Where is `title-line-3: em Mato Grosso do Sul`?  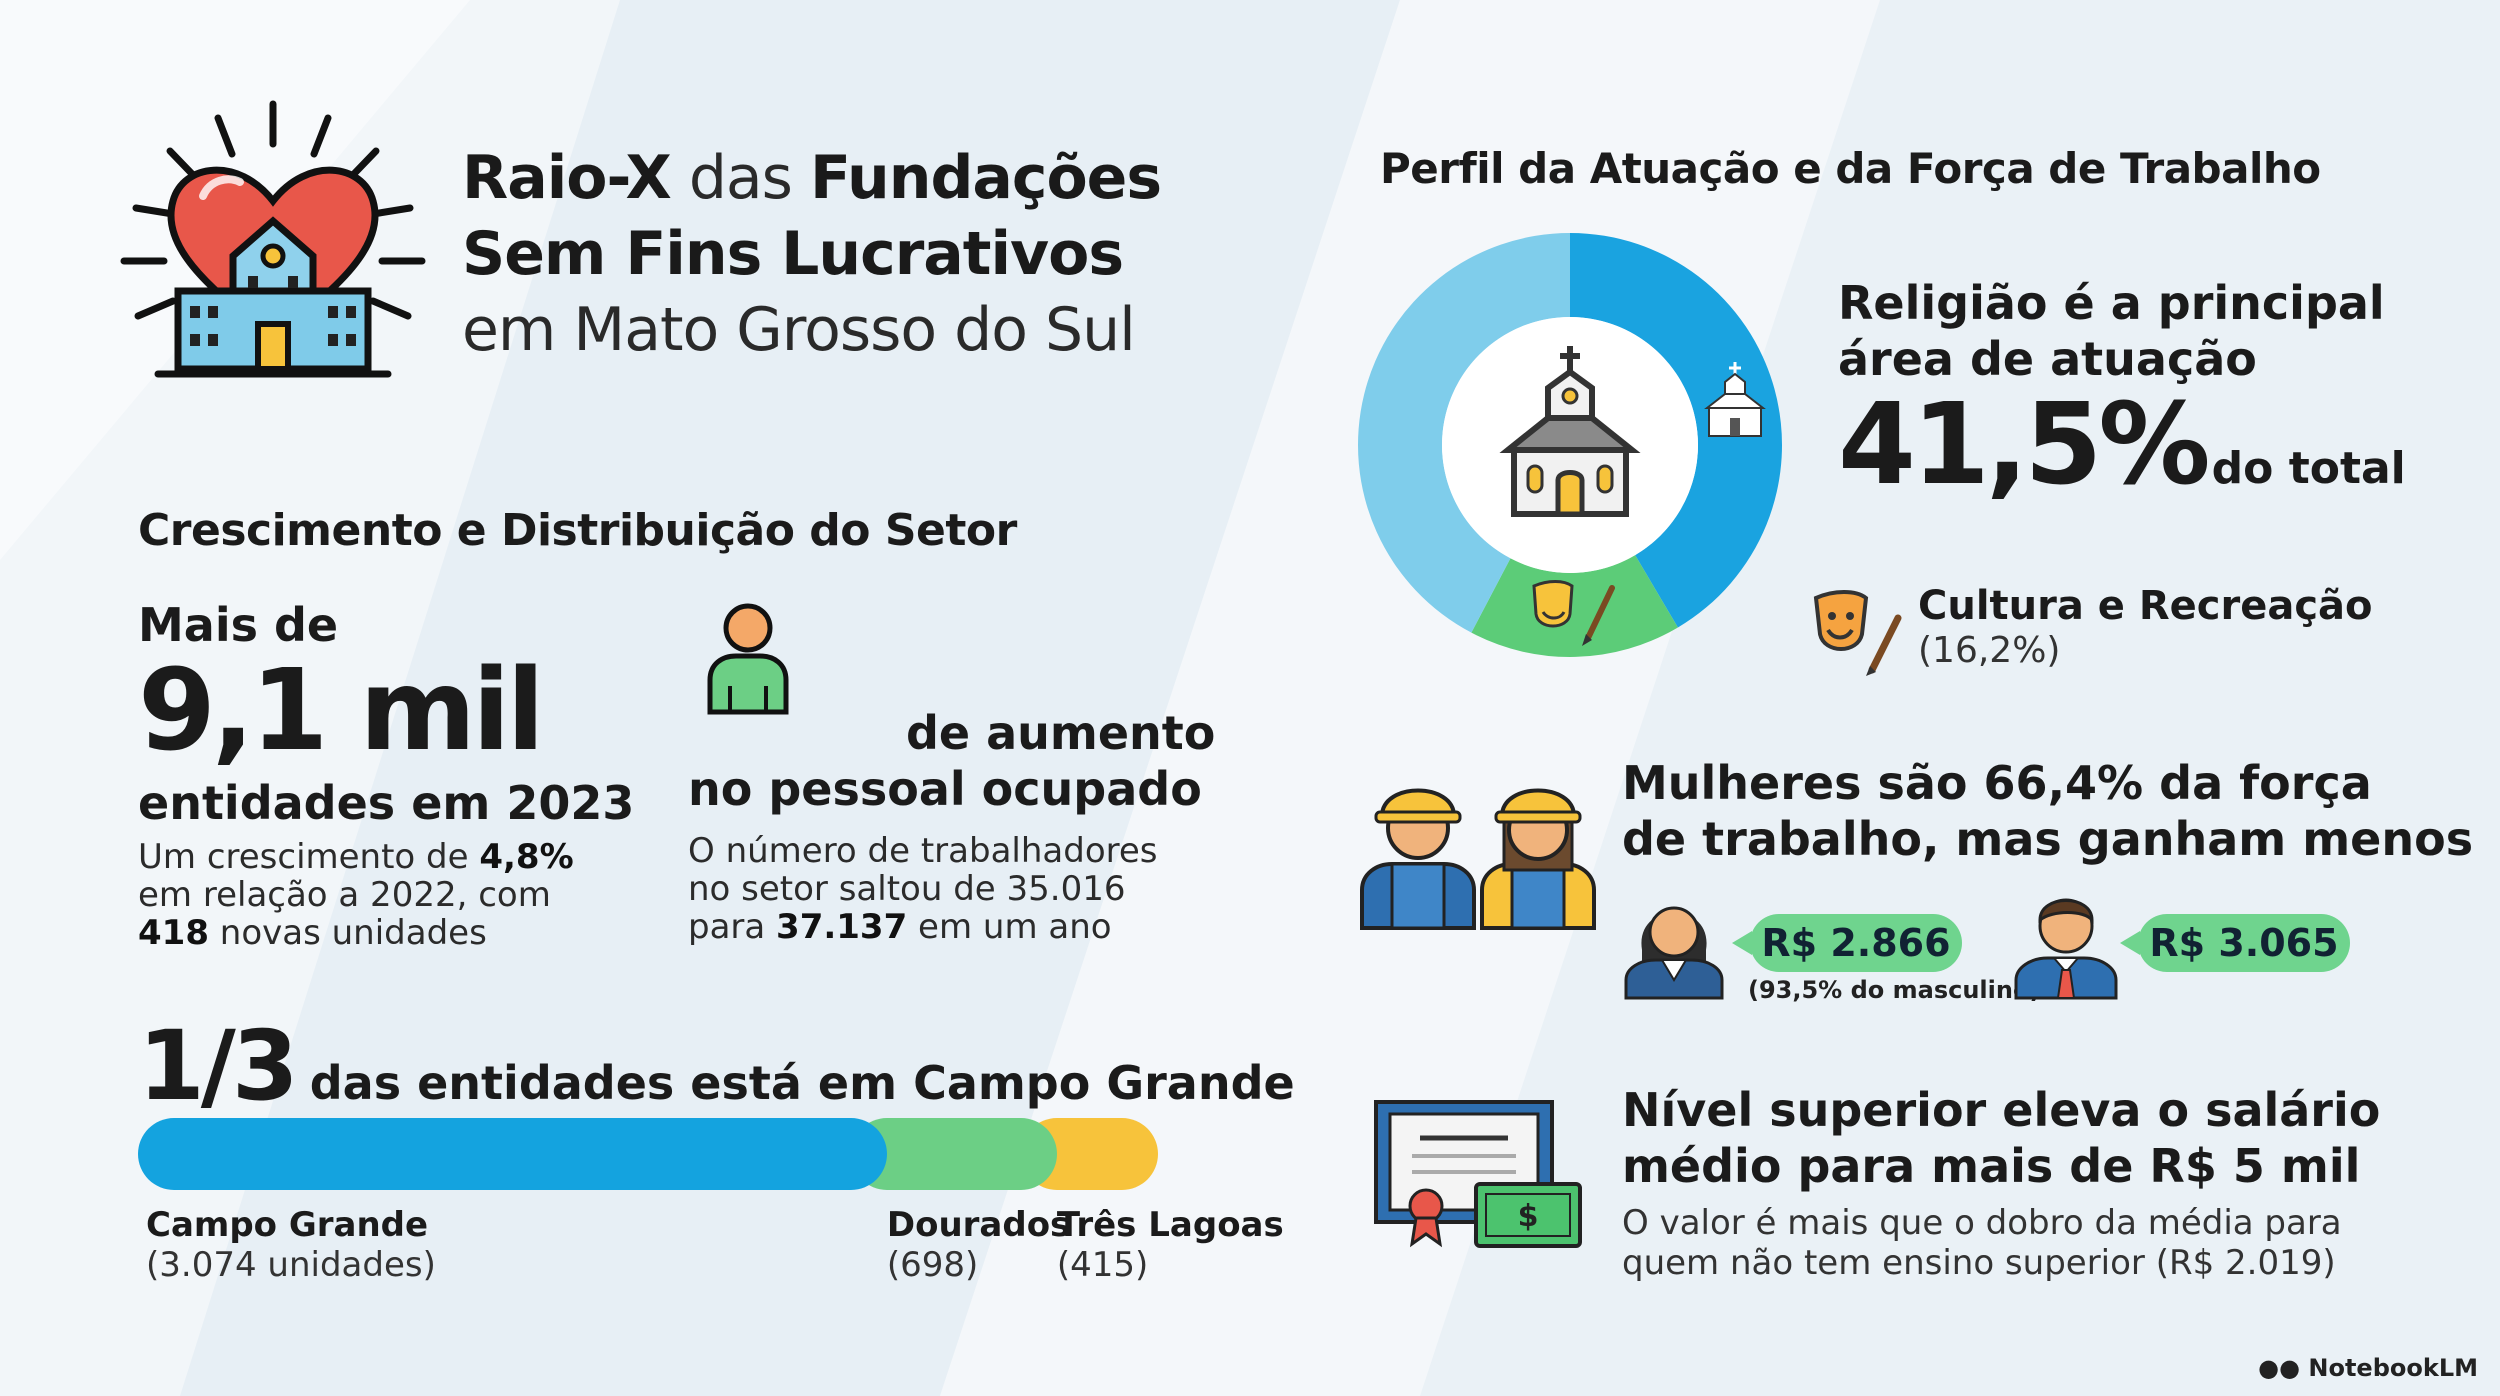 title-line-3: em Mato Grosso do Sul is located at coordinates (799, 330).